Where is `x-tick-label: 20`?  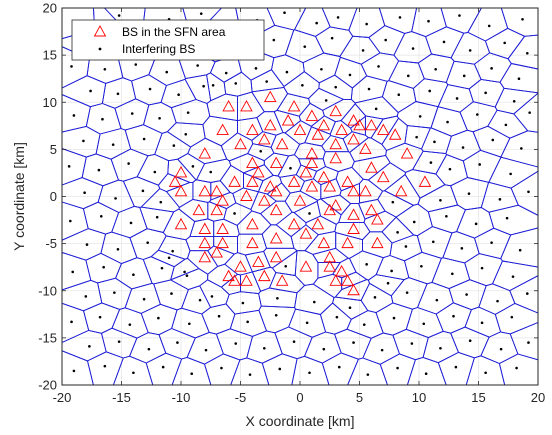 x-tick-label: 20 is located at coordinates (538, 397).